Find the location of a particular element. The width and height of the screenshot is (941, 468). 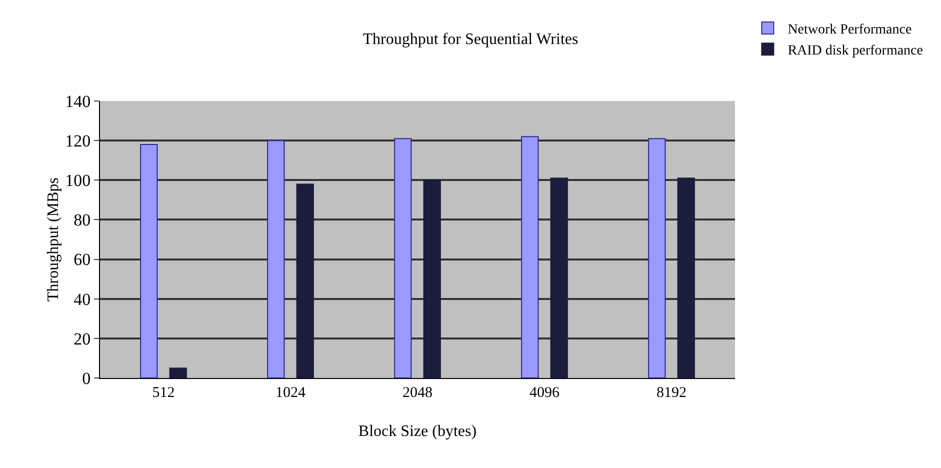

y-axis-title: Throughput (MBps is located at coordinates (53, 240).